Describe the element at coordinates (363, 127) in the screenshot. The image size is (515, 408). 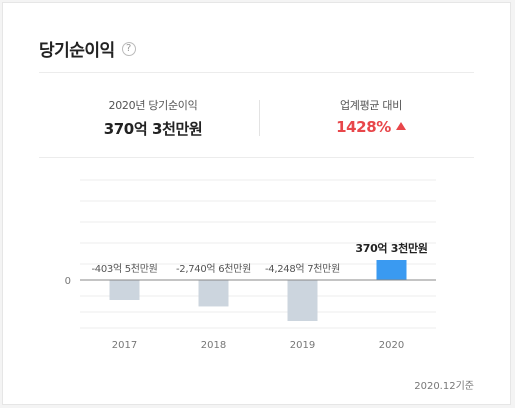
I see `industry-comparison-value: 1428%` at that location.